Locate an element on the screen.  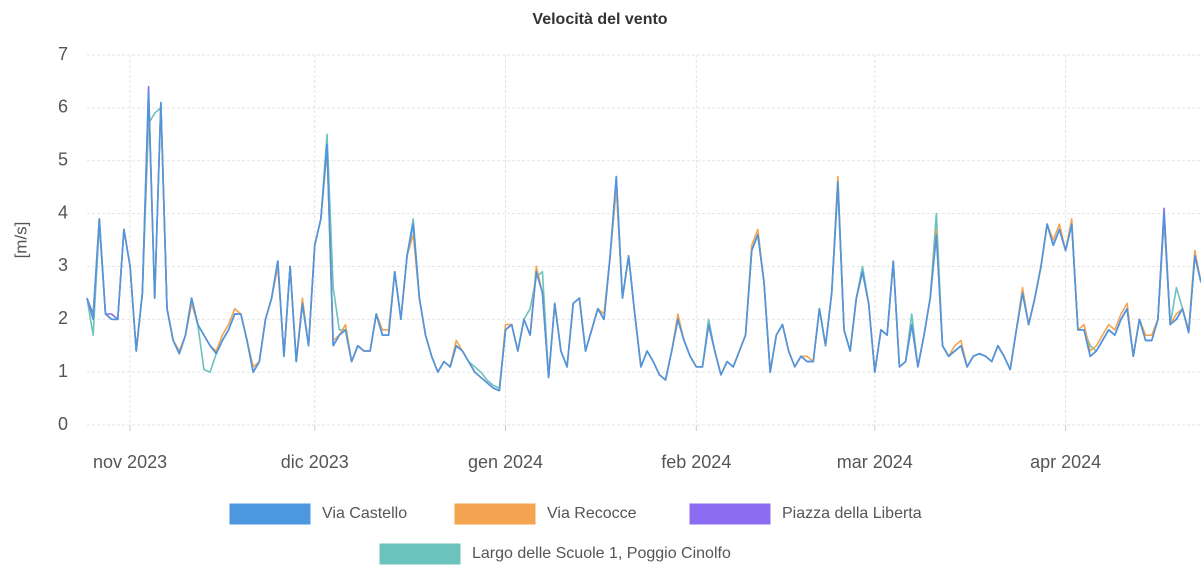
y-tick-label: 7 is located at coordinates (63, 54).